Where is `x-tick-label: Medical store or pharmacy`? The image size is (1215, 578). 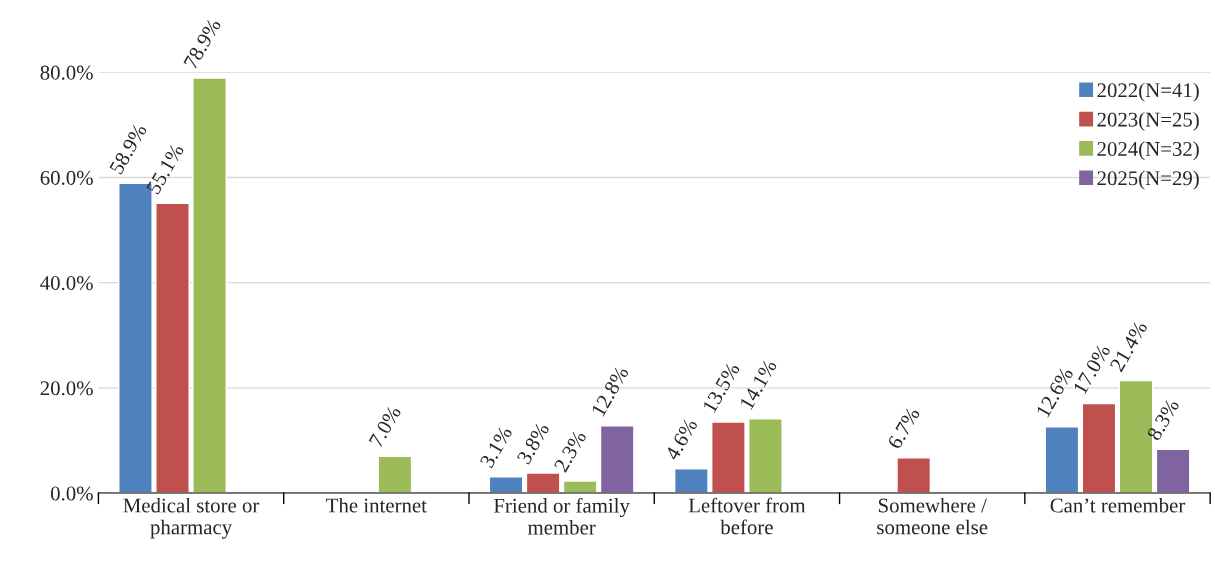
x-tick-label: Medical store or pharmacy is located at coordinates (191, 518).